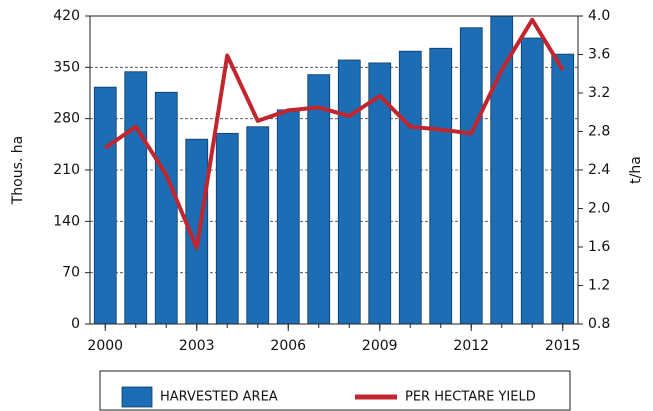  Describe the element at coordinates (288, 346) in the screenshot. I see `x-tick-label: 2006` at that location.